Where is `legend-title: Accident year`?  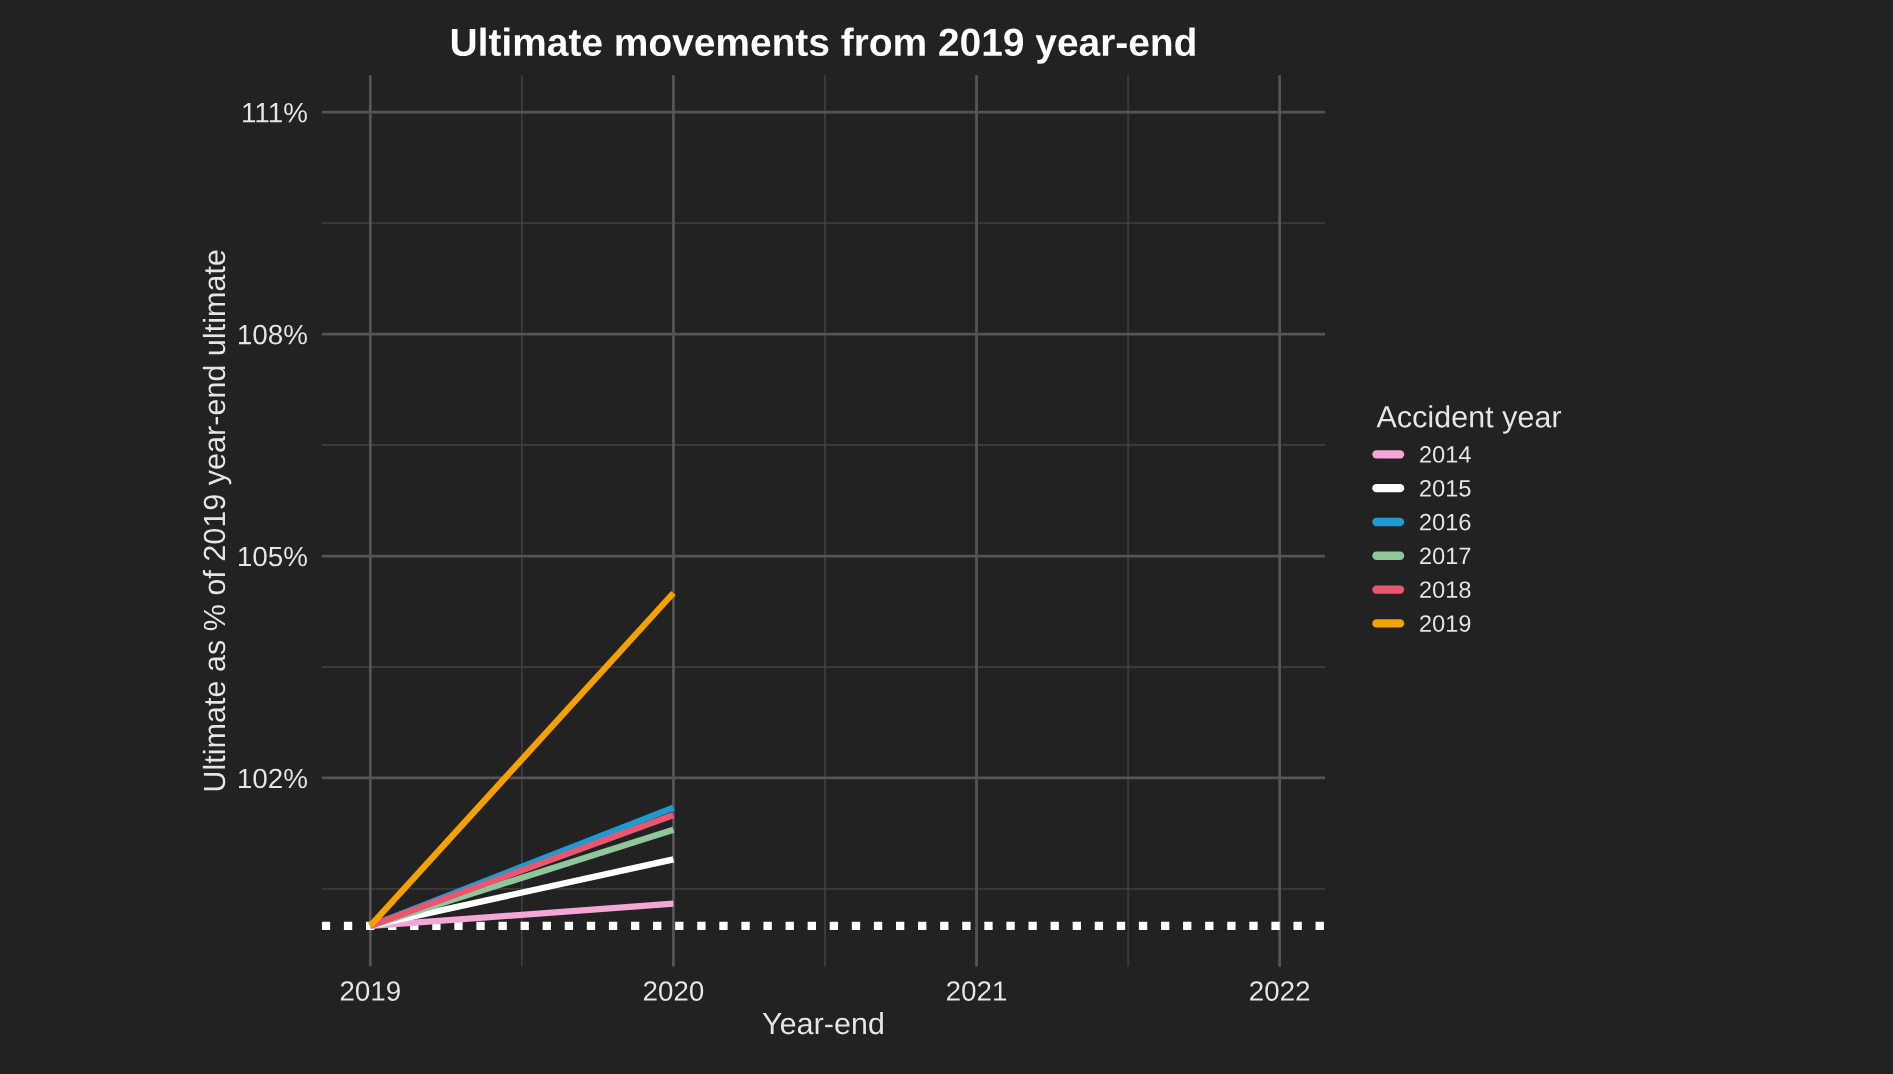
legend-title: Accident year is located at coordinates (1469, 419).